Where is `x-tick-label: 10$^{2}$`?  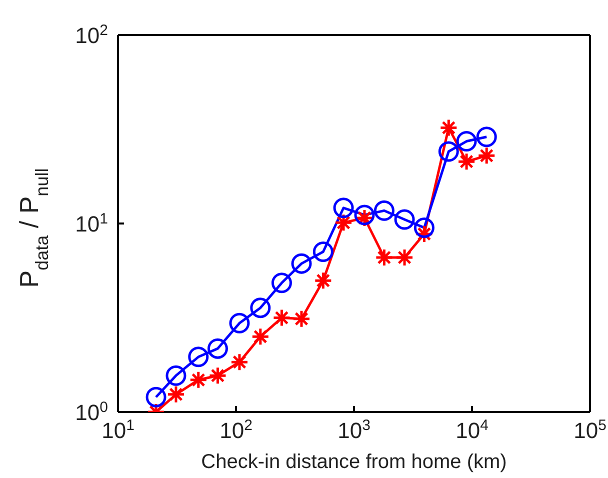
x-tick-label: 10$^{2}$ is located at coordinates (236, 429).